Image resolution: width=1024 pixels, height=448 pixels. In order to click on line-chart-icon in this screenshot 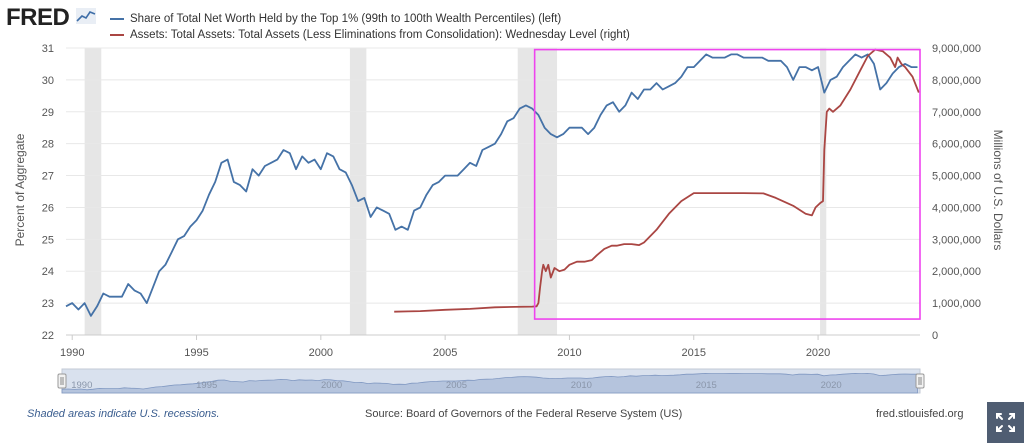, I will do `click(85, 16)`.